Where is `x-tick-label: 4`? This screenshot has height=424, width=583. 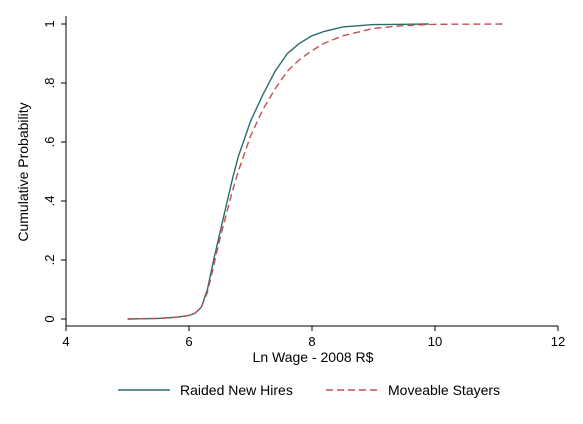
x-tick-label: 4 is located at coordinates (65, 341).